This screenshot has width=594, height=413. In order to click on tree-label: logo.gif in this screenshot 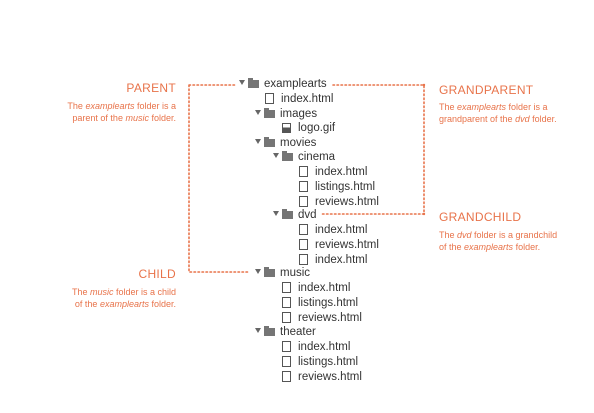, I will do `click(317, 128)`.